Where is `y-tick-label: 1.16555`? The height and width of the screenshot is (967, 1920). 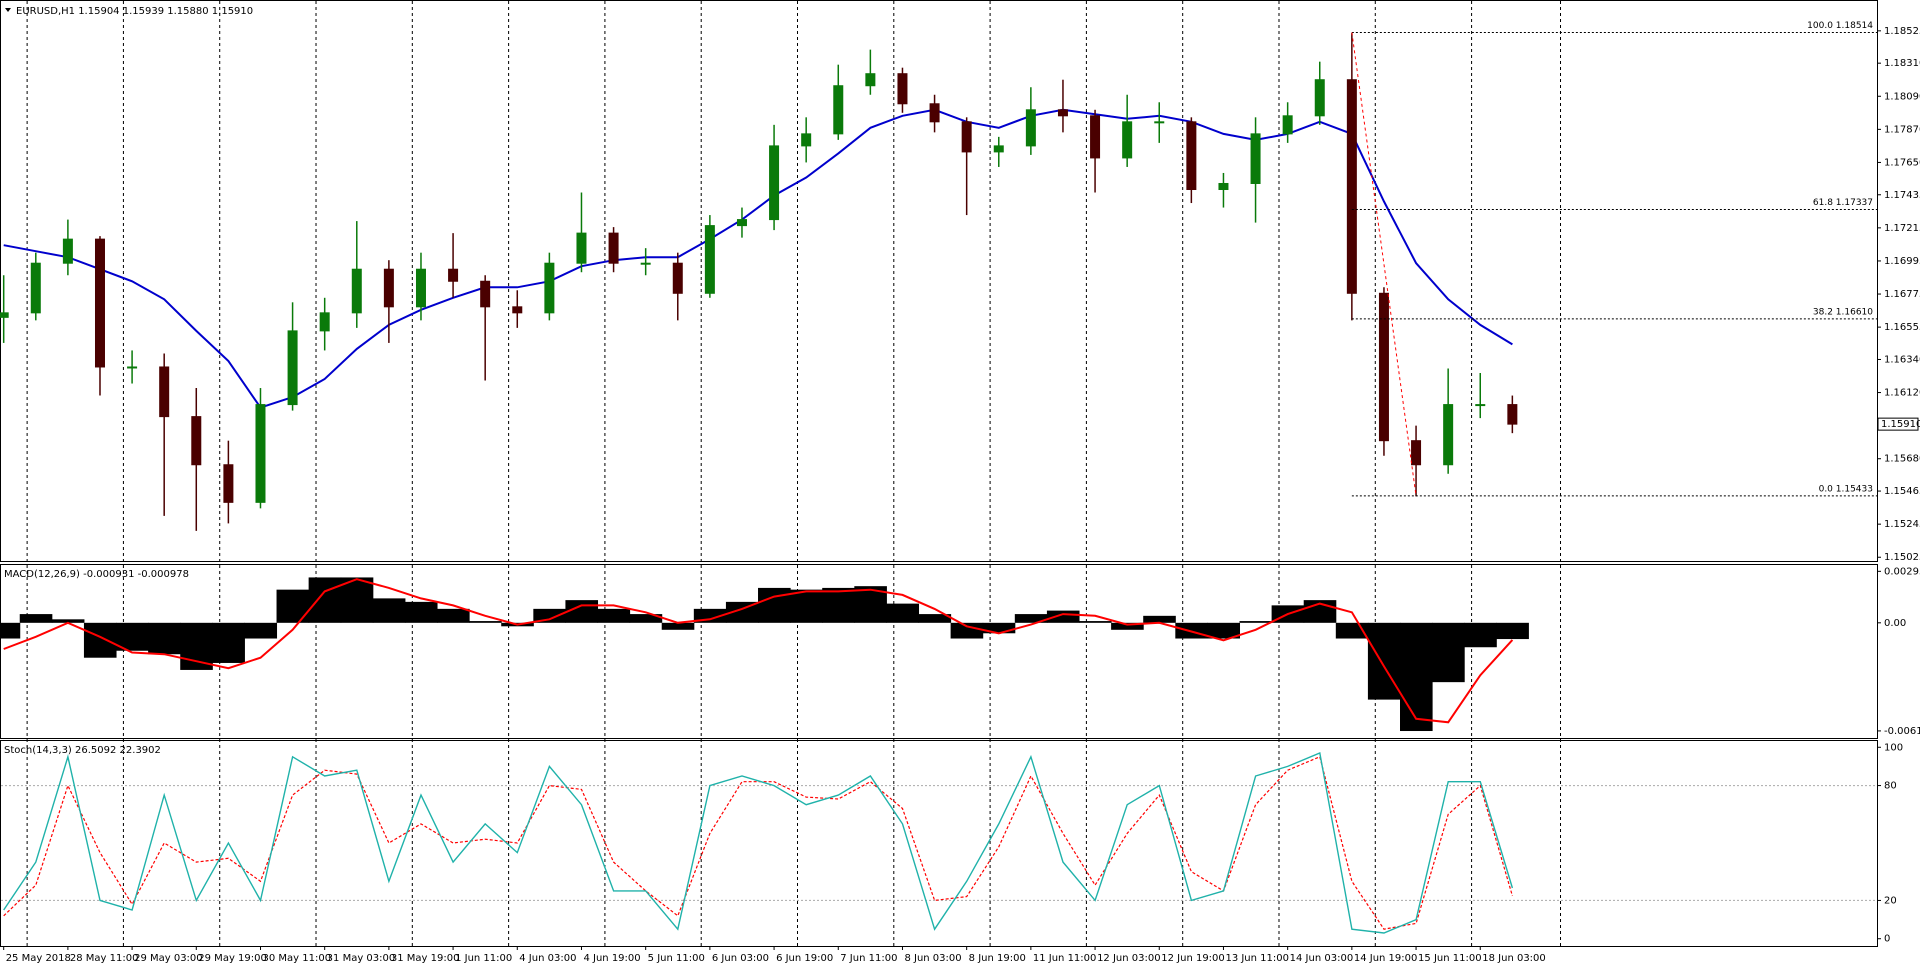 y-tick-label: 1.16555 is located at coordinates (1902, 327).